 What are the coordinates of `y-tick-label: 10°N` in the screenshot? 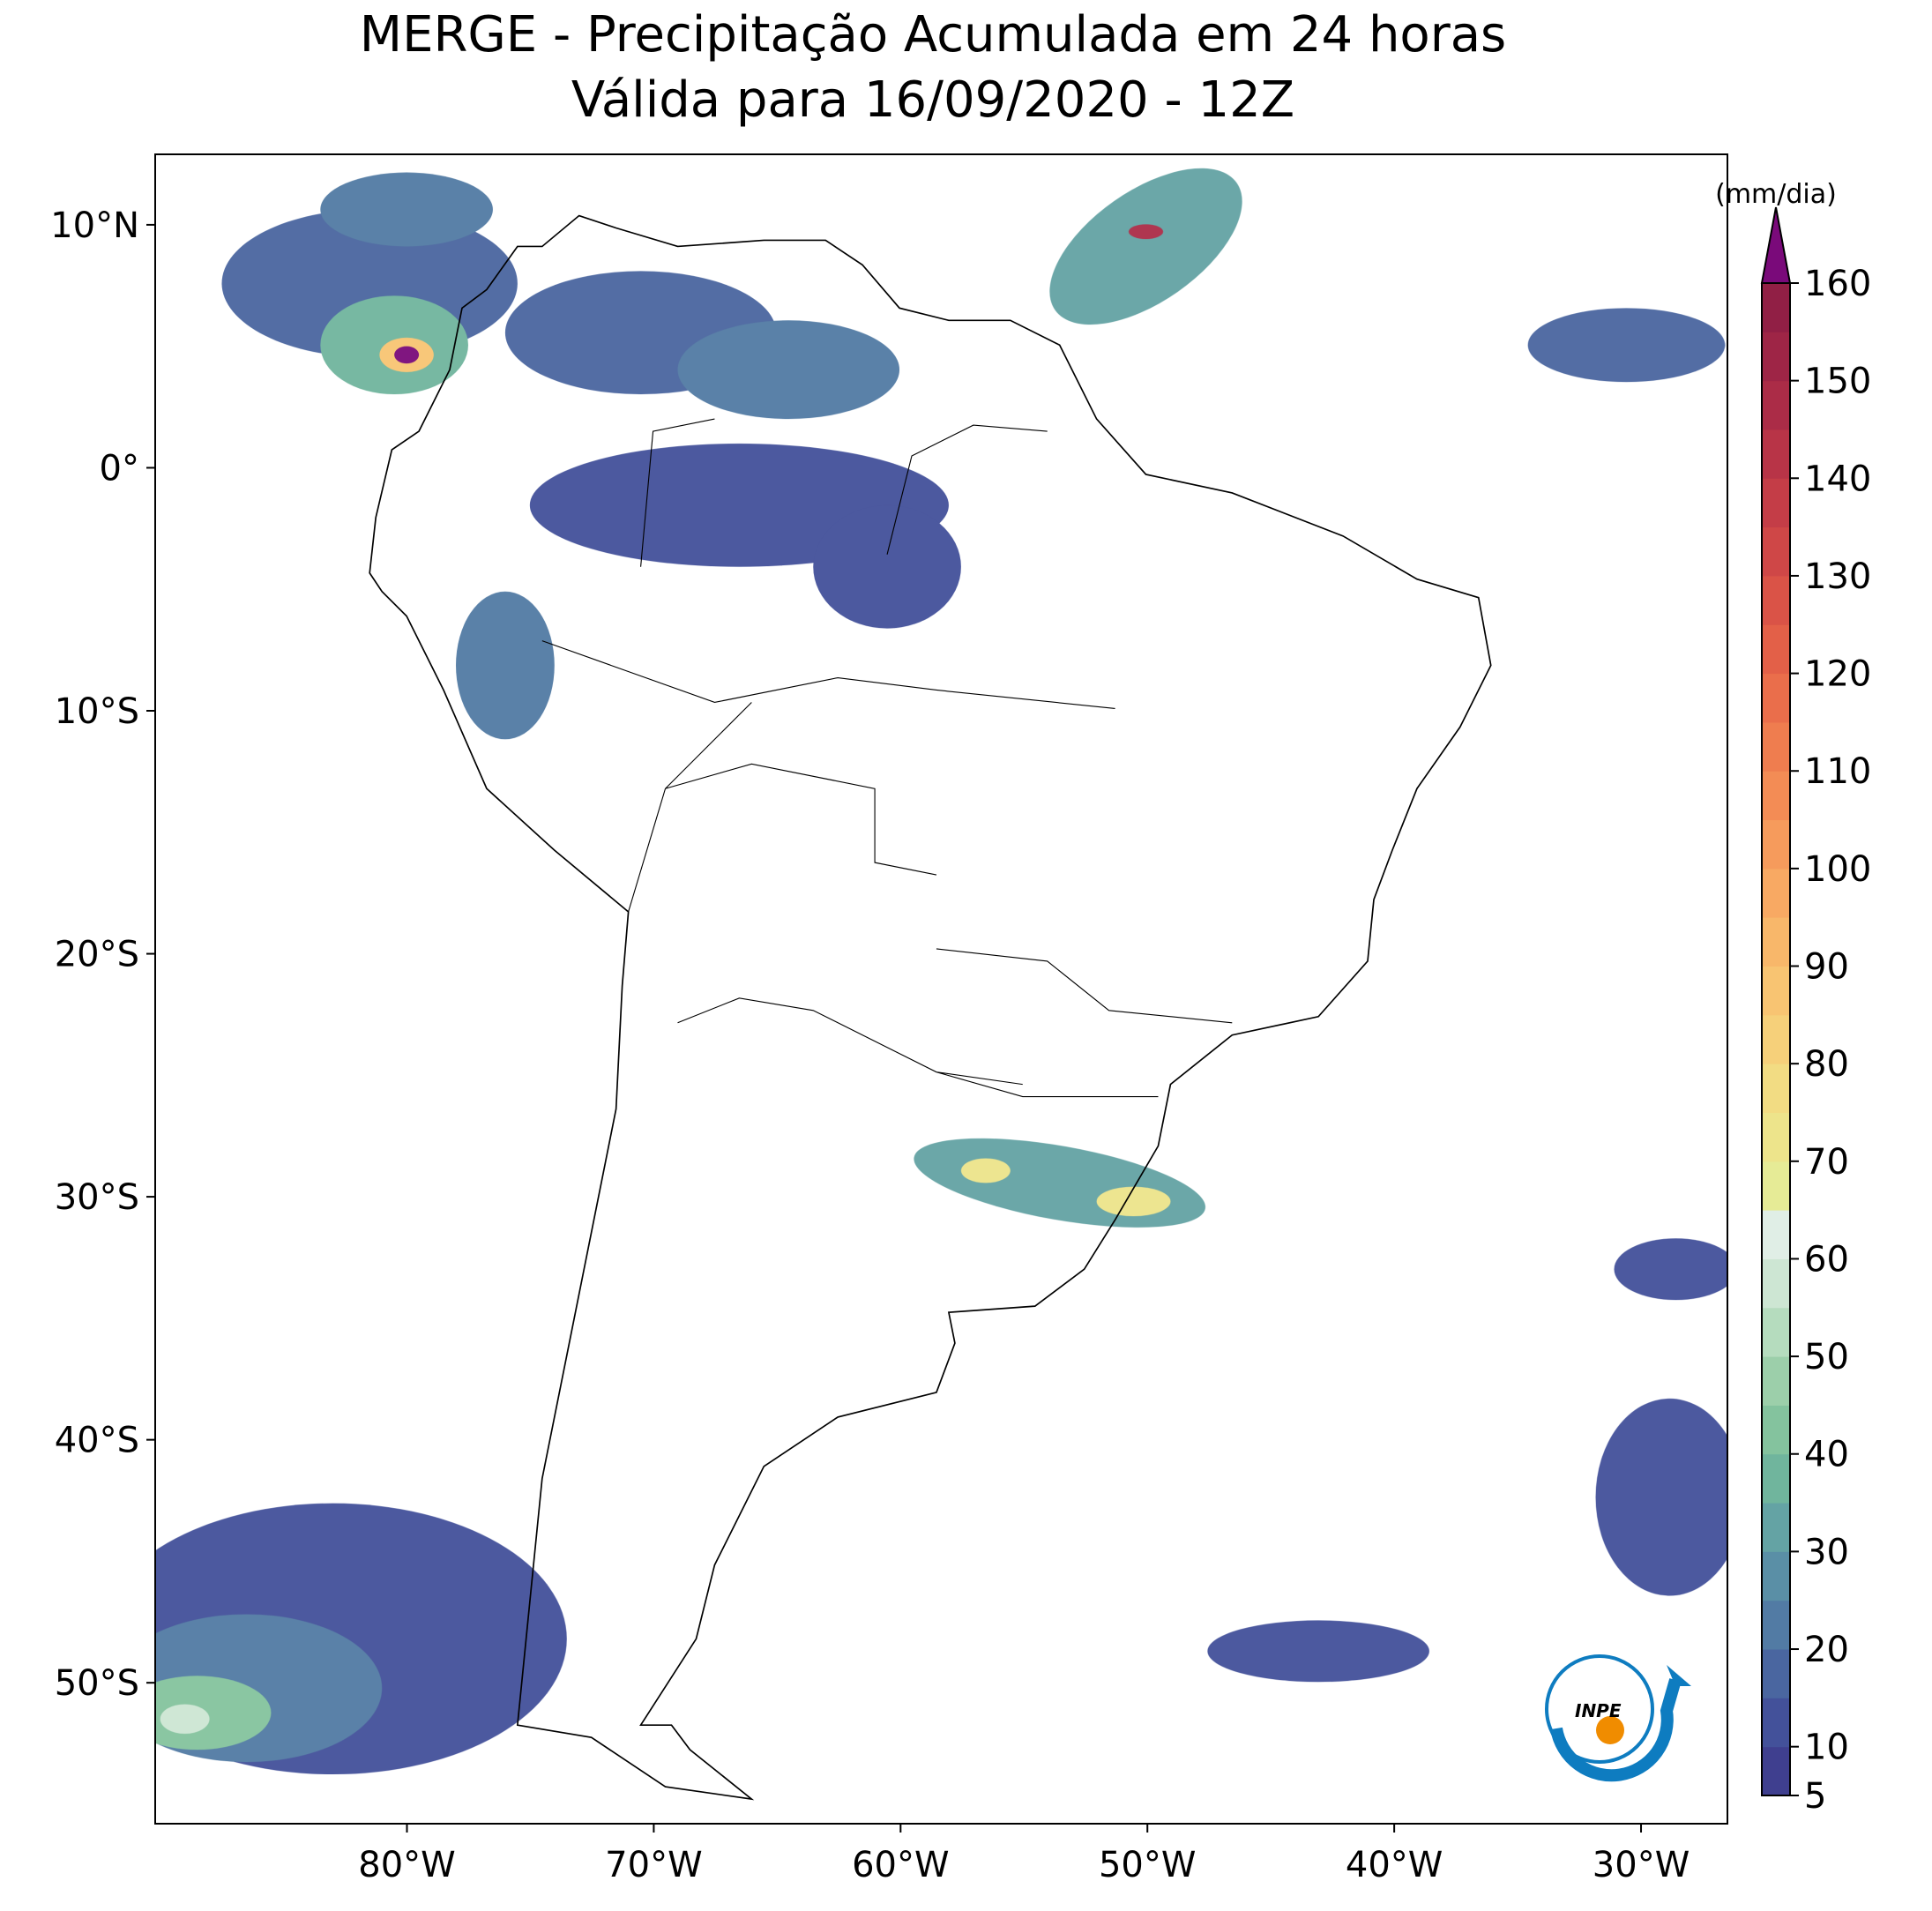 It's located at (94, 226).